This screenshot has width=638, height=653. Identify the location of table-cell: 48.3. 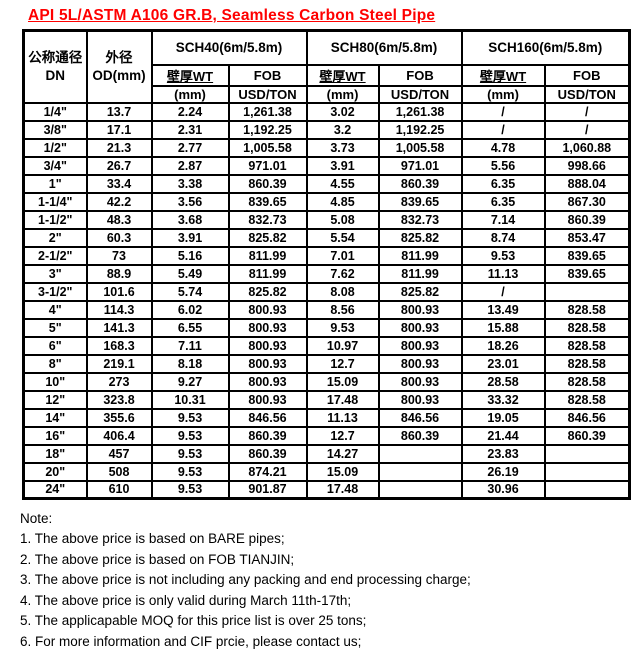
(119, 219).